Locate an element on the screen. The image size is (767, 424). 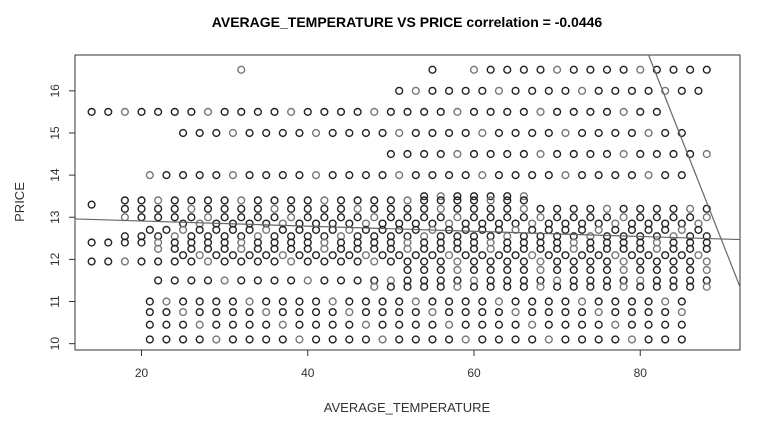
x-tick-label: 60 is located at coordinates (474, 373).